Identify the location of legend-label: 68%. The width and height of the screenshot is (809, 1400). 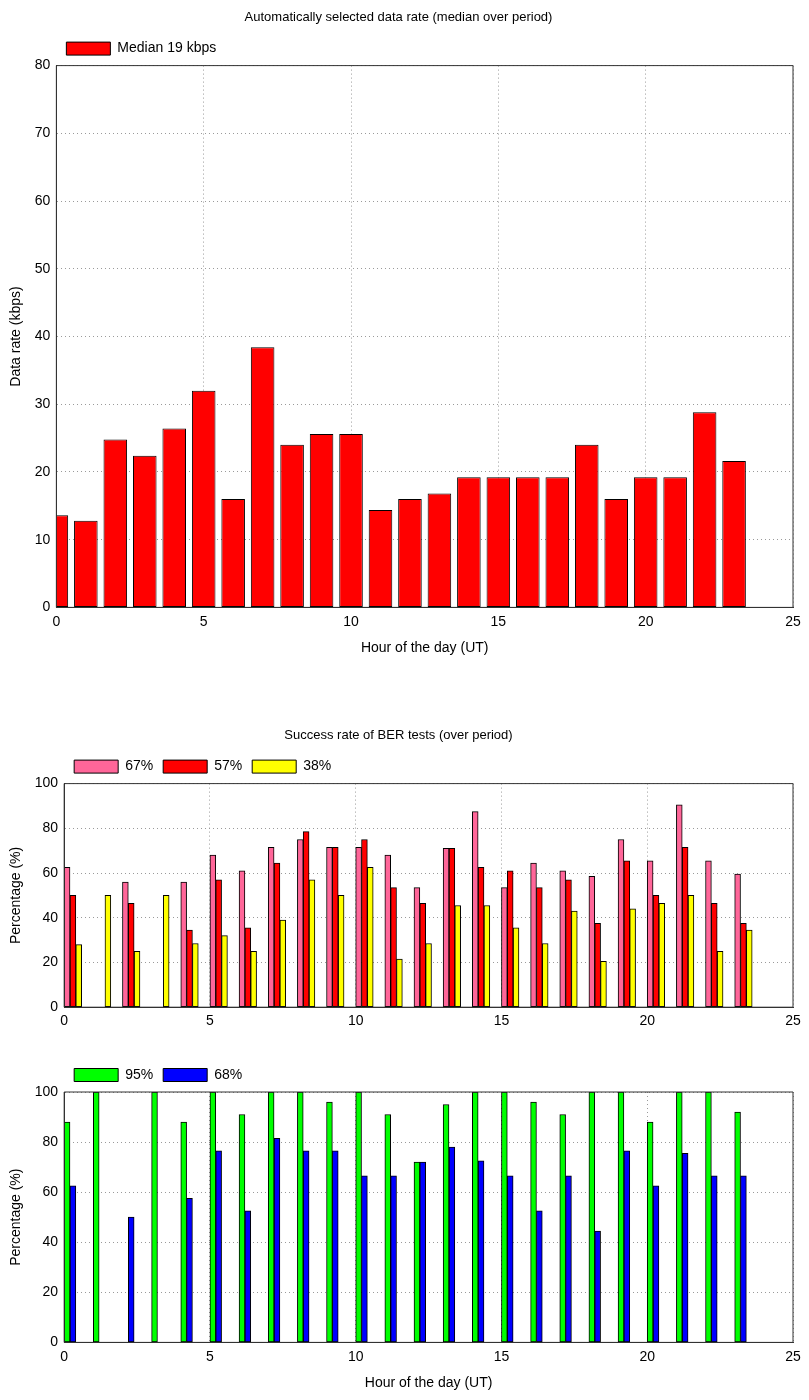
(228, 1073).